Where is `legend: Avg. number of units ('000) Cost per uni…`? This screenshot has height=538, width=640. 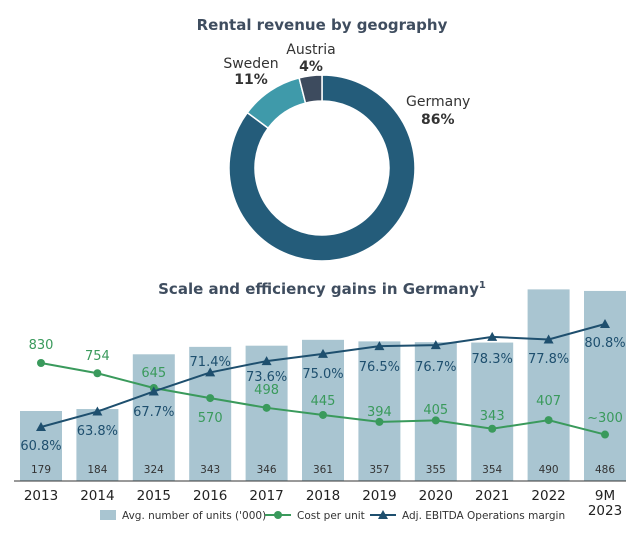 legend: Avg. number of units ('000) Cost per uni… is located at coordinates (332, 516).